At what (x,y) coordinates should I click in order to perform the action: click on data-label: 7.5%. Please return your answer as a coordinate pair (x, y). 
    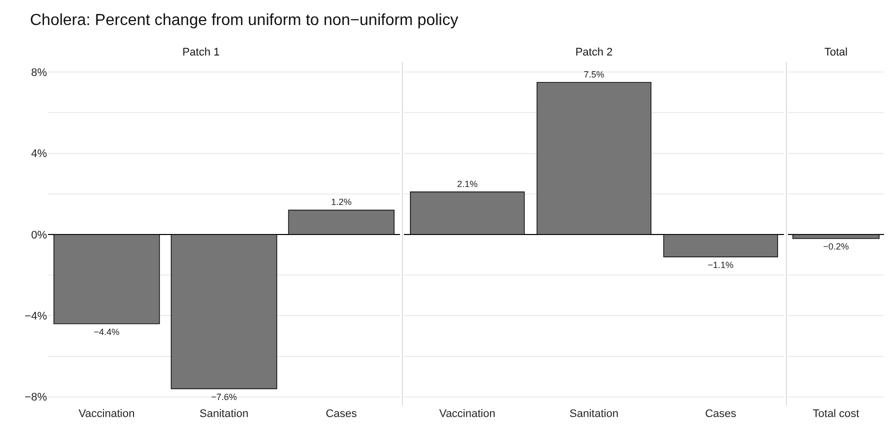
    Looking at the image, I should click on (594, 74).